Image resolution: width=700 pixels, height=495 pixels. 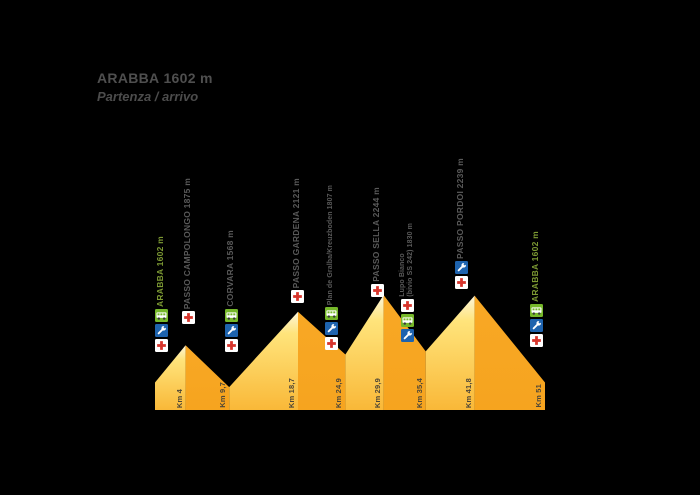 I want to click on waypoint-label: Lupo Bianco (bivio SS 242) 1830 m, so click(x=407, y=260).